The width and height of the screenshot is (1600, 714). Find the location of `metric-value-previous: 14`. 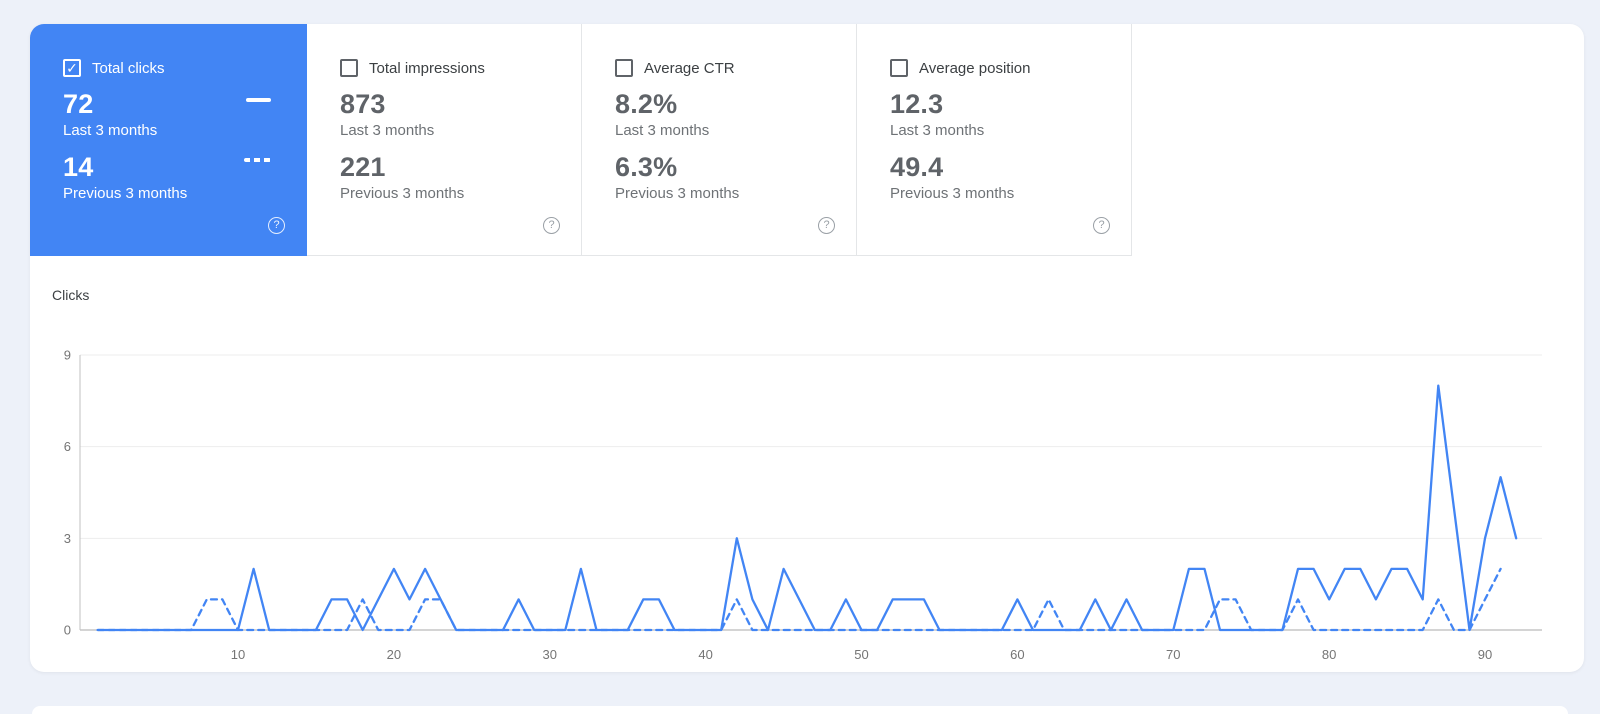

metric-value-previous: 14 is located at coordinates (78, 167).